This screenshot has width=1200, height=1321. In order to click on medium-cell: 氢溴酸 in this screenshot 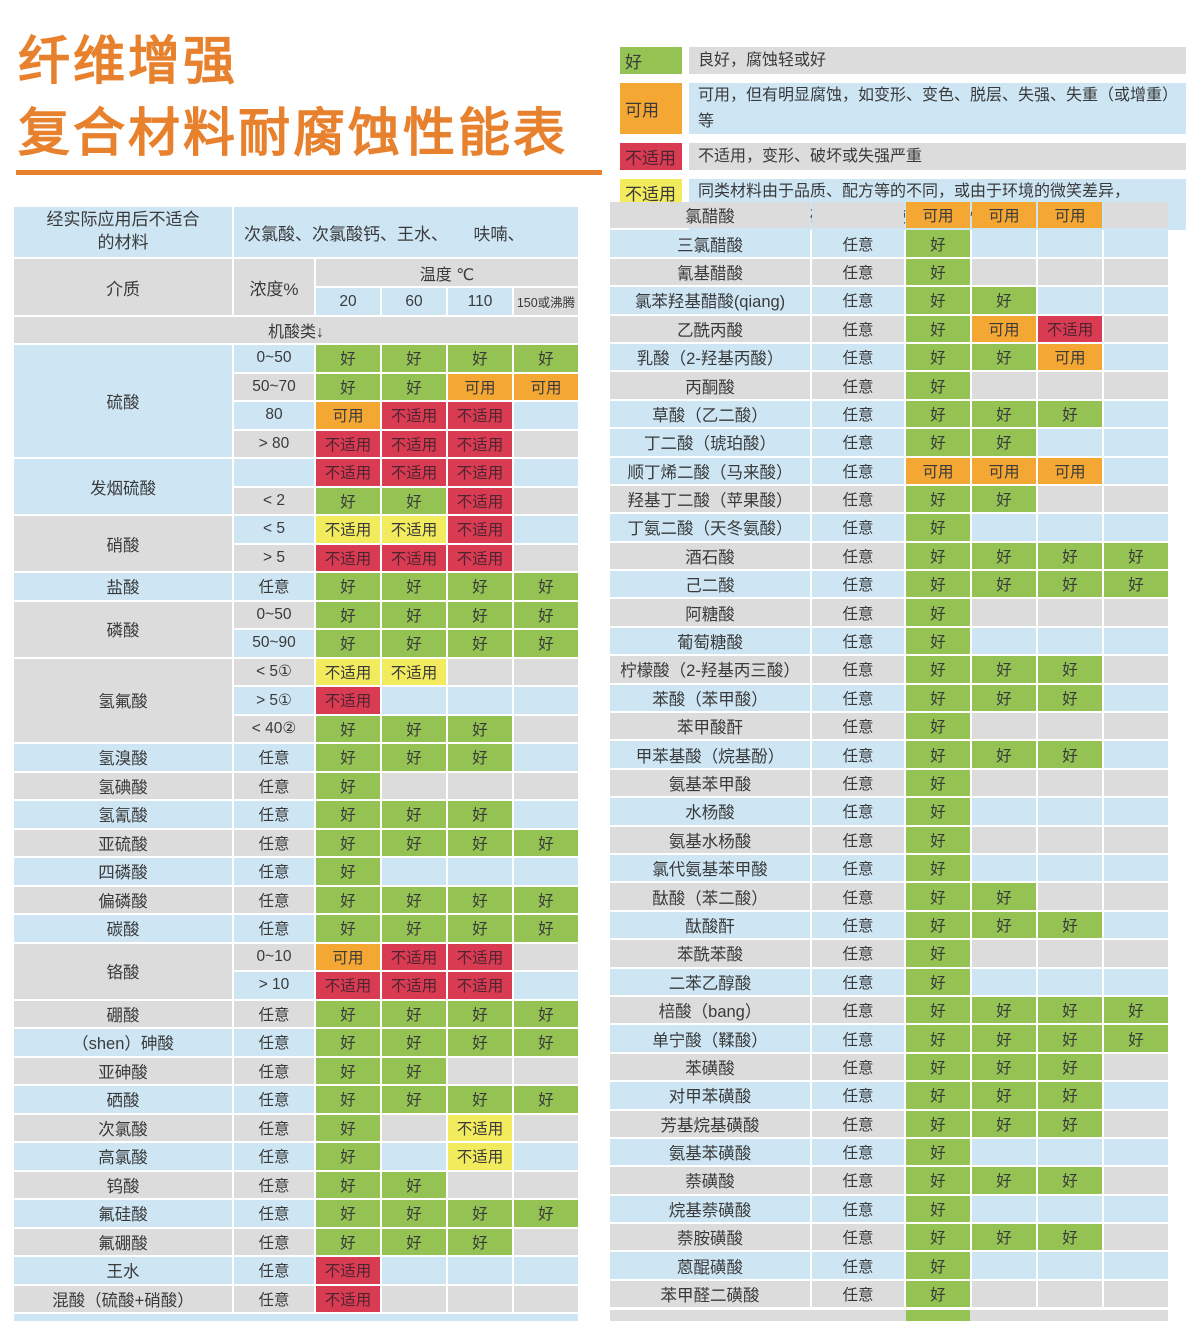, I will do `click(123, 757)`.